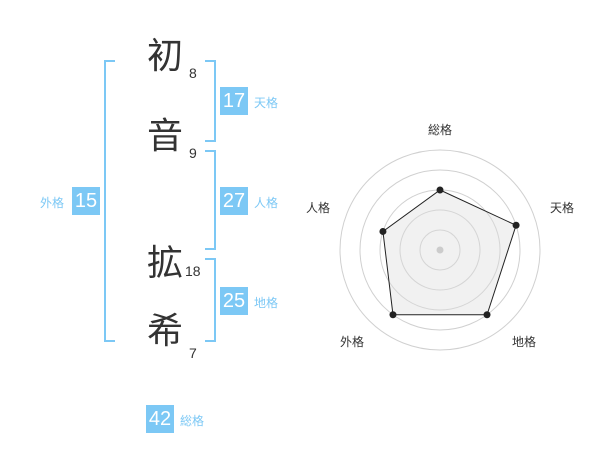 The height and width of the screenshot is (470, 600). What do you see at coordinates (210, 300) in the screenshot?
I see `chikaku-bracket` at bounding box center [210, 300].